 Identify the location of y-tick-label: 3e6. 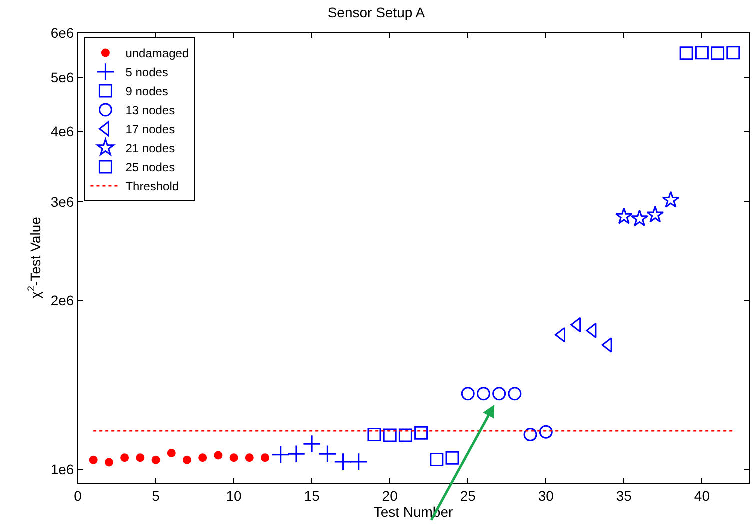
(62, 202).